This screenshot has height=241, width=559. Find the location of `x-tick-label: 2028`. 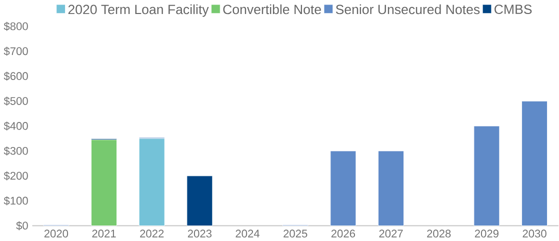

x-tick-label: 2028 is located at coordinates (439, 234).